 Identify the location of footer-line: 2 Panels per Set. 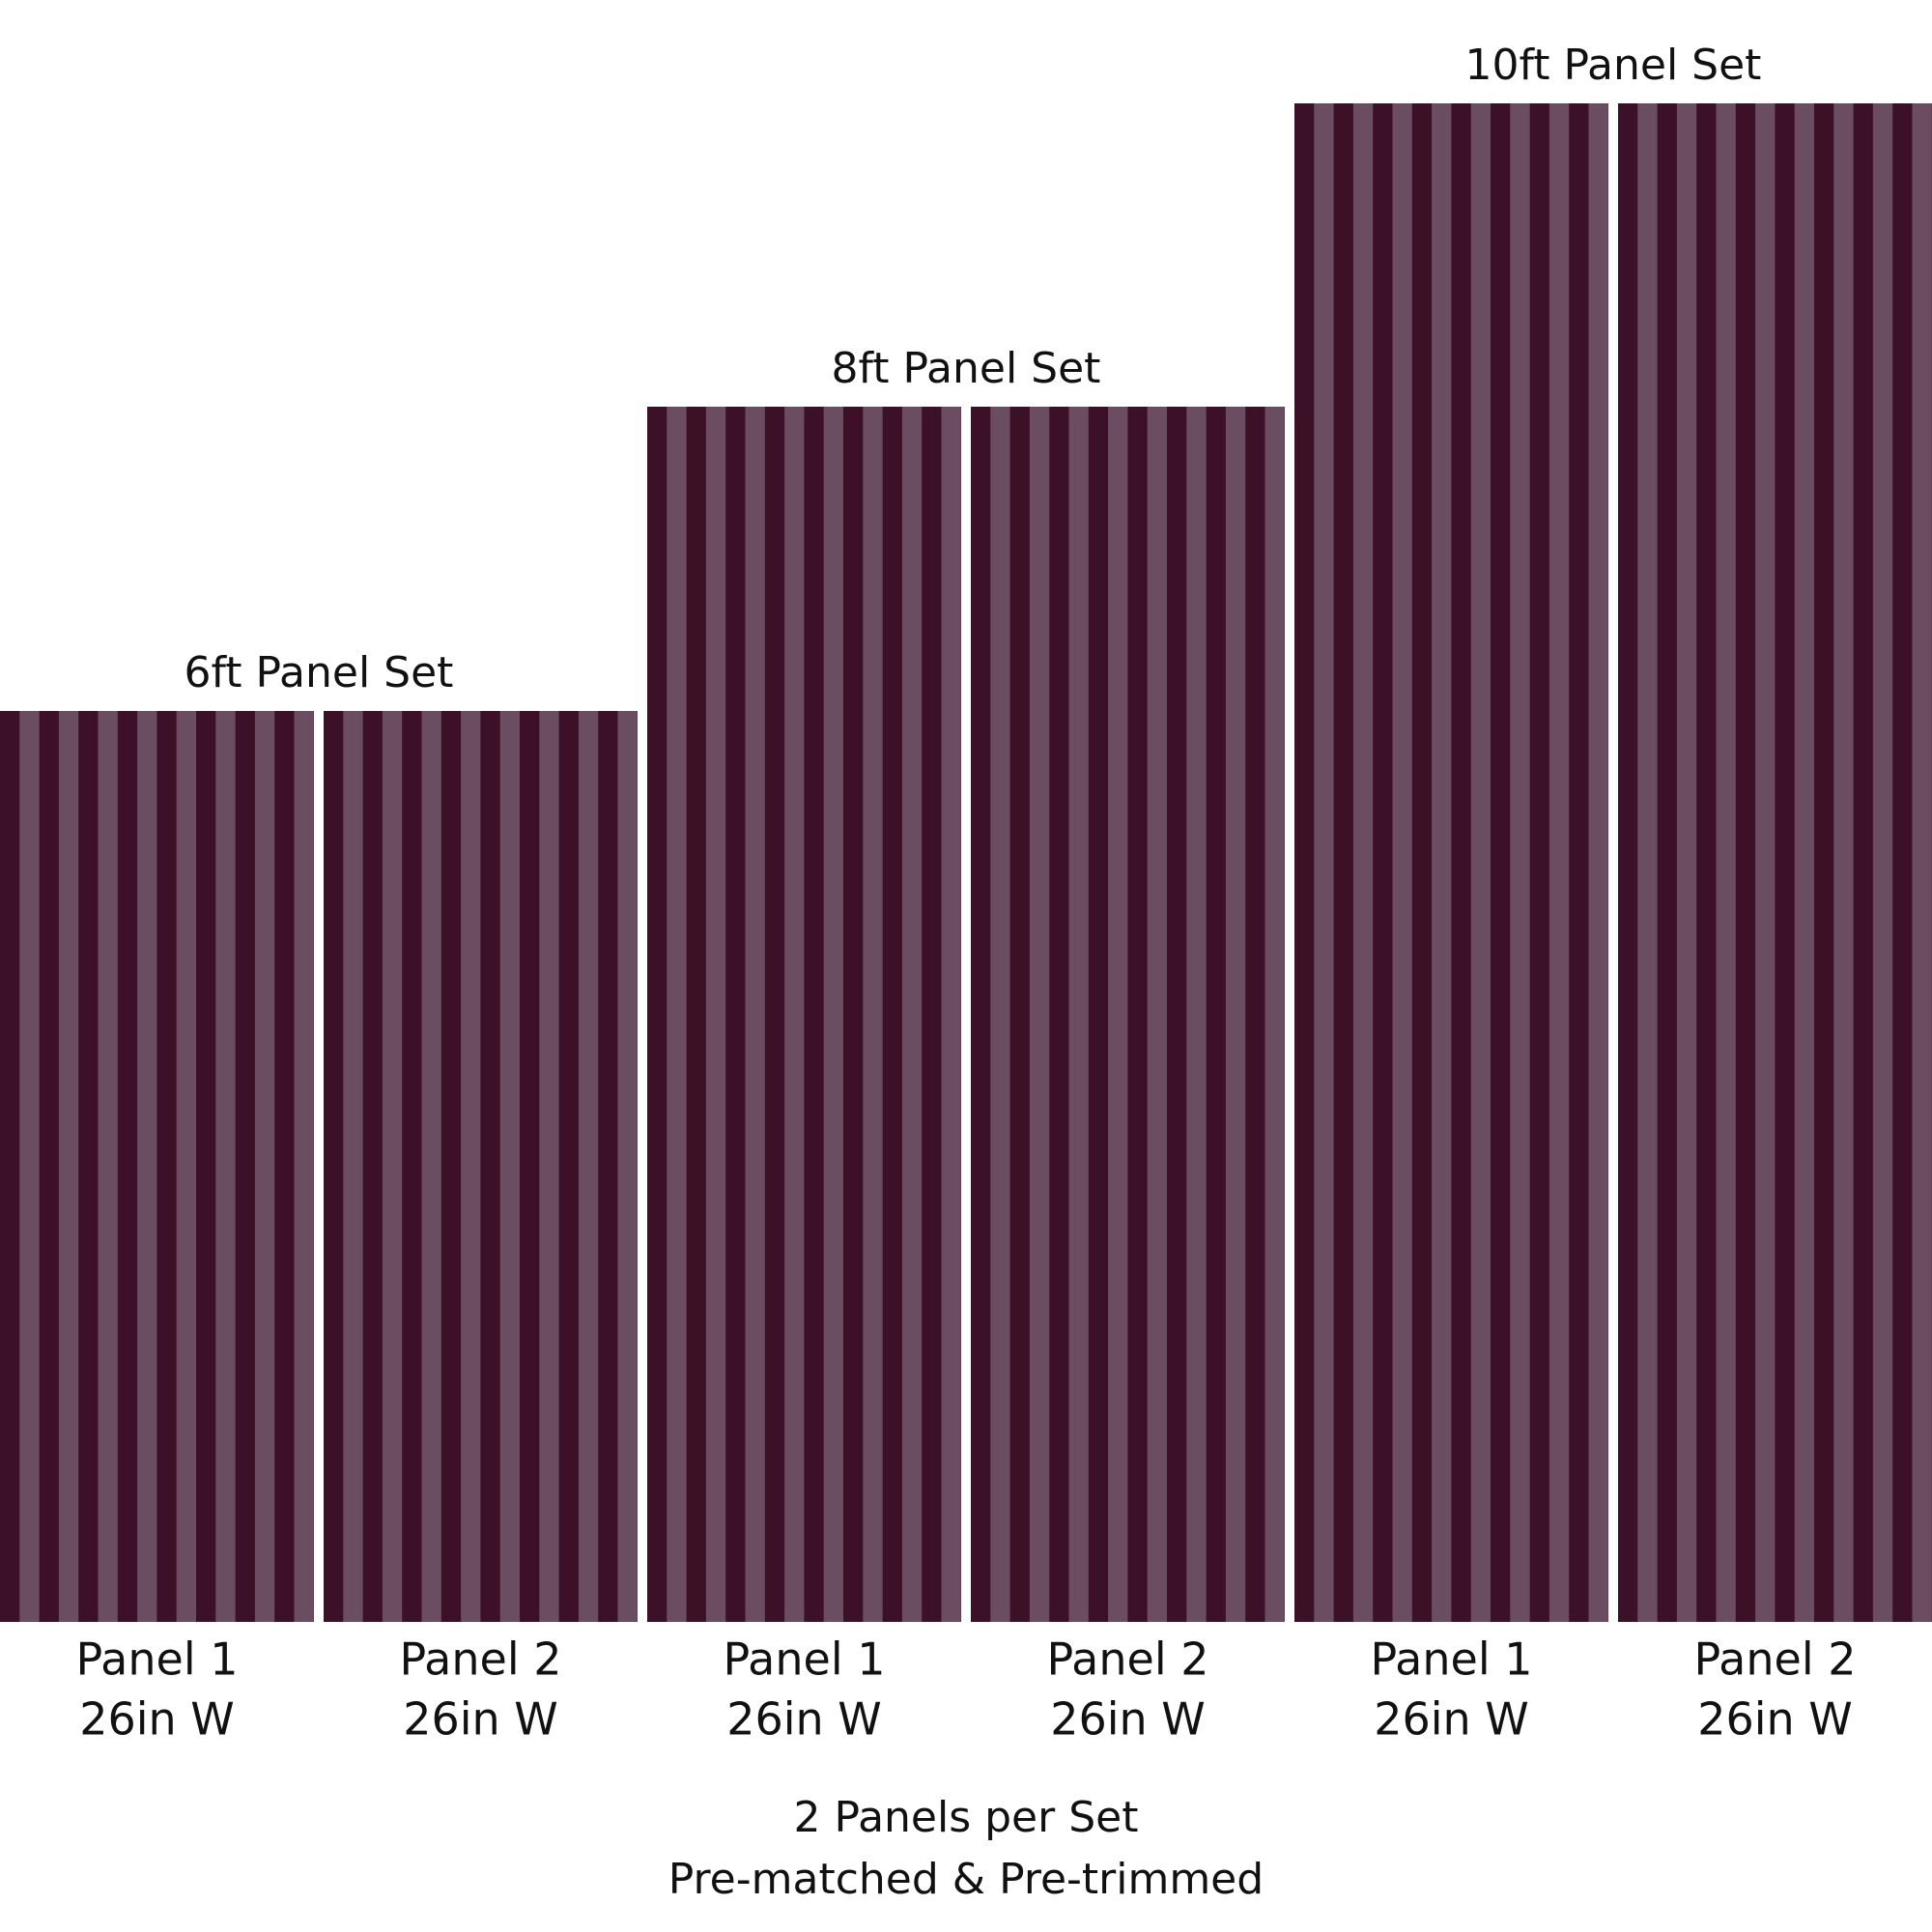
(966, 1817).